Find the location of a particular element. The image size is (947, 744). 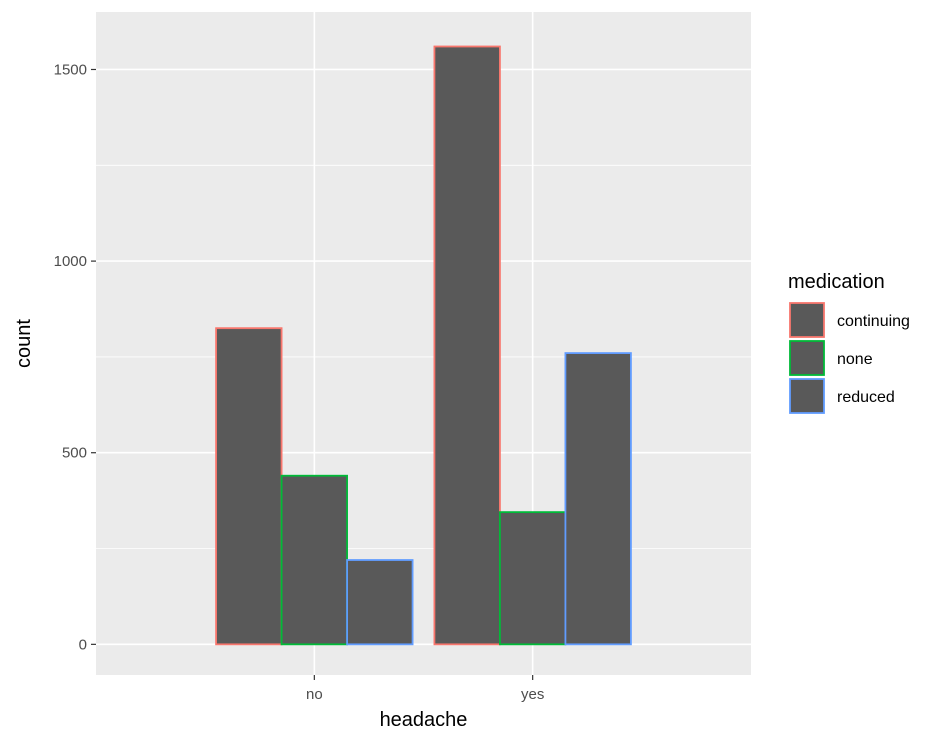

legend-label-none: none is located at coordinates (855, 359).